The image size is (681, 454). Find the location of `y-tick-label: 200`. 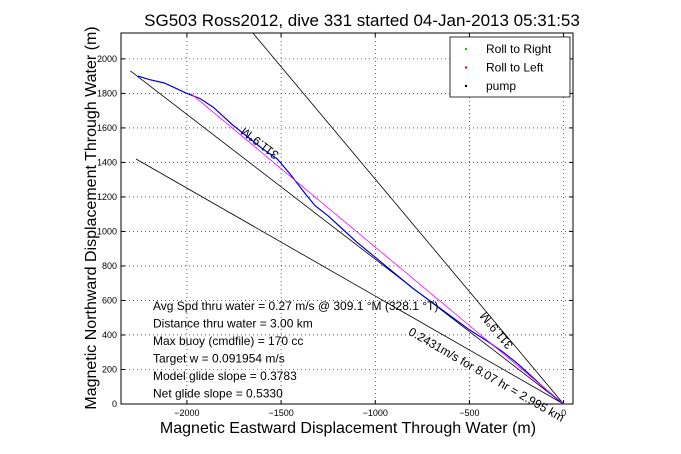

y-tick-label: 200 is located at coordinates (109, 369).